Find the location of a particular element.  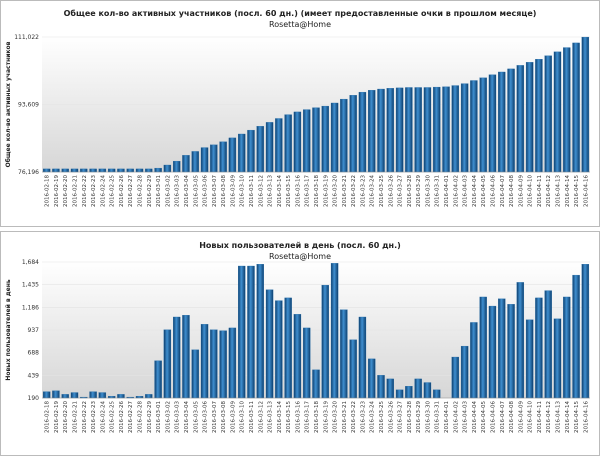

y-axis-label: Общее кол-во активных участников is located at coordinates (8, 104).